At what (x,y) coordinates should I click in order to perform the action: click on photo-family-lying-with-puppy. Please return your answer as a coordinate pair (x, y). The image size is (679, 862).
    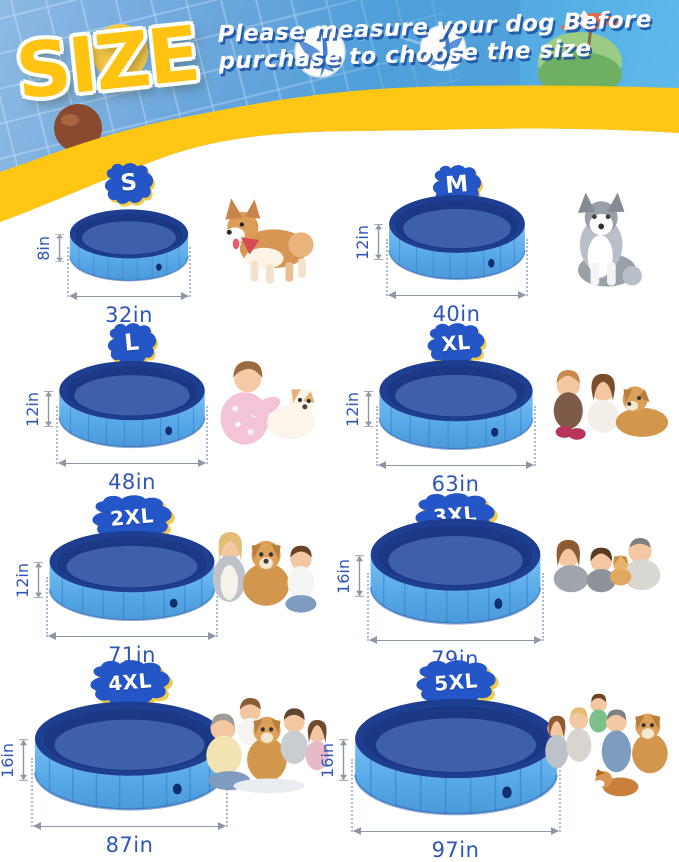
    Looking at the image, I should click on (608, 568).